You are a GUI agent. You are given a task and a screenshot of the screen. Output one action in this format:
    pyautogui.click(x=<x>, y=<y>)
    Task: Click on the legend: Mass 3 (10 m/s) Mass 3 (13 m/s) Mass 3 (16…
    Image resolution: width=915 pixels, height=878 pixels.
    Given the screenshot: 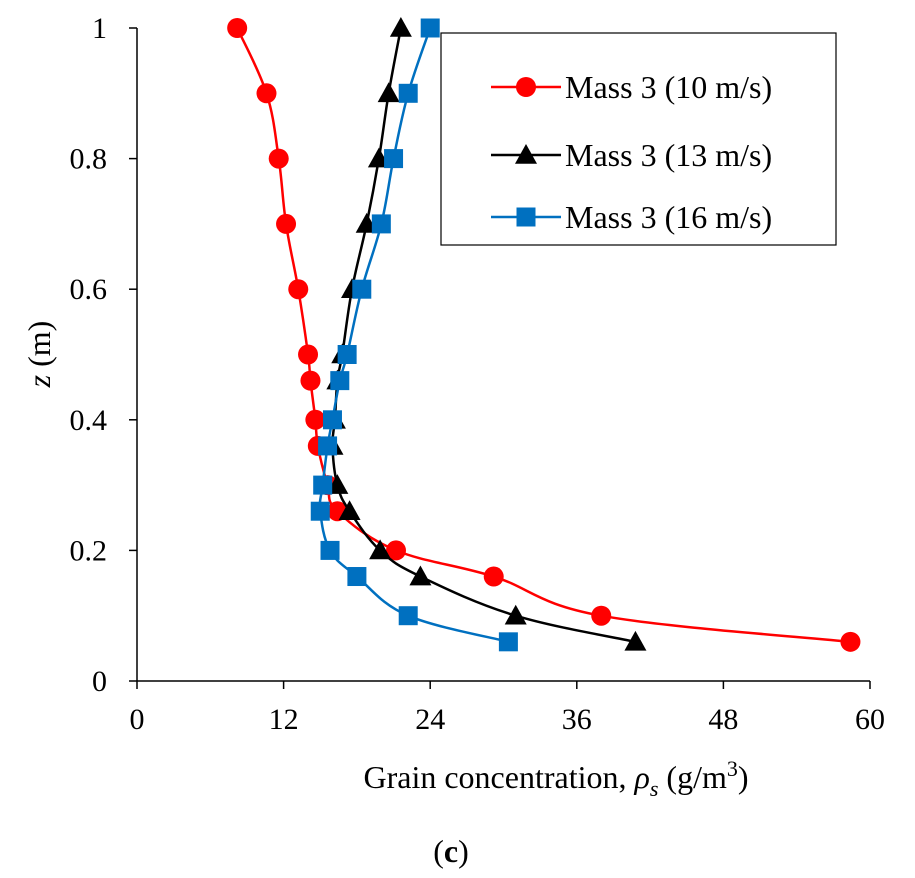 What is the action you would take?
    pyautogui.click(x=638, y=139)
    